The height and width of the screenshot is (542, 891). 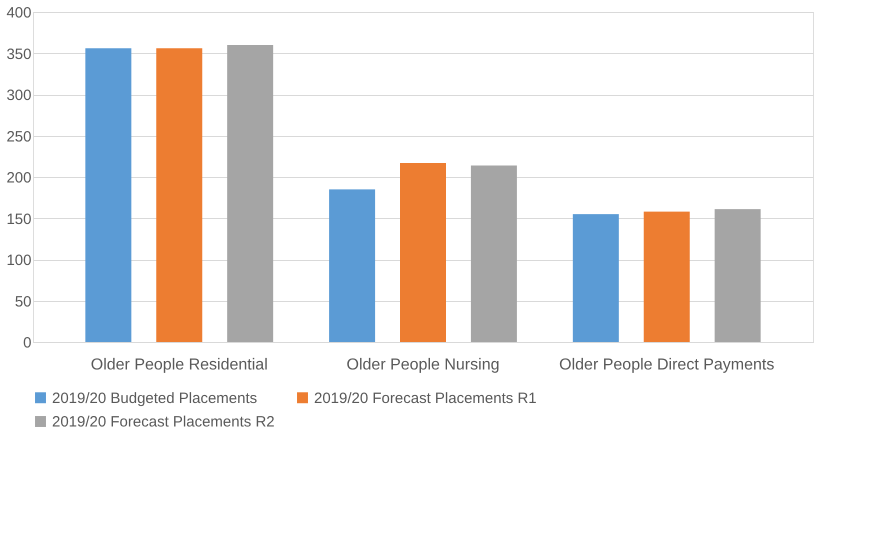 I want to click on y-tick-label: 300, so click(x=19, y=95).